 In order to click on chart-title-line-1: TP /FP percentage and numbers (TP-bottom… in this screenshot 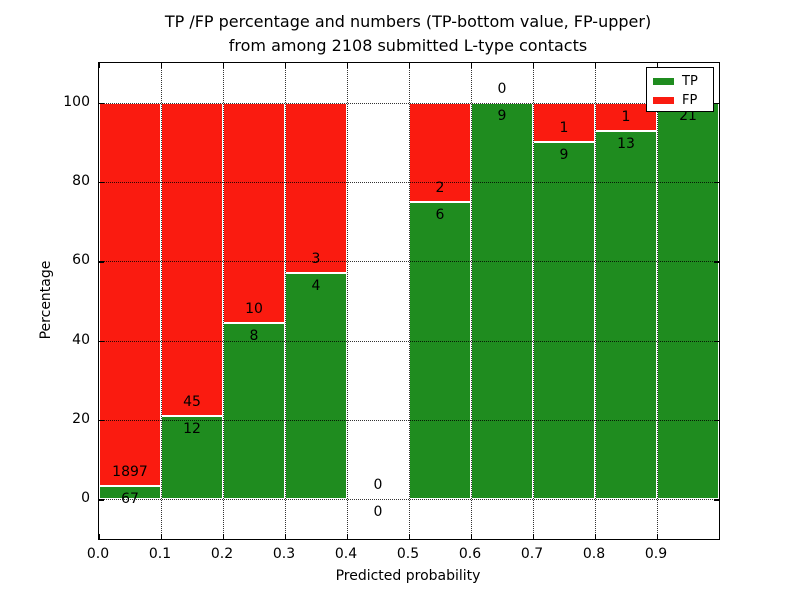, I will do `click(408, 21)`.